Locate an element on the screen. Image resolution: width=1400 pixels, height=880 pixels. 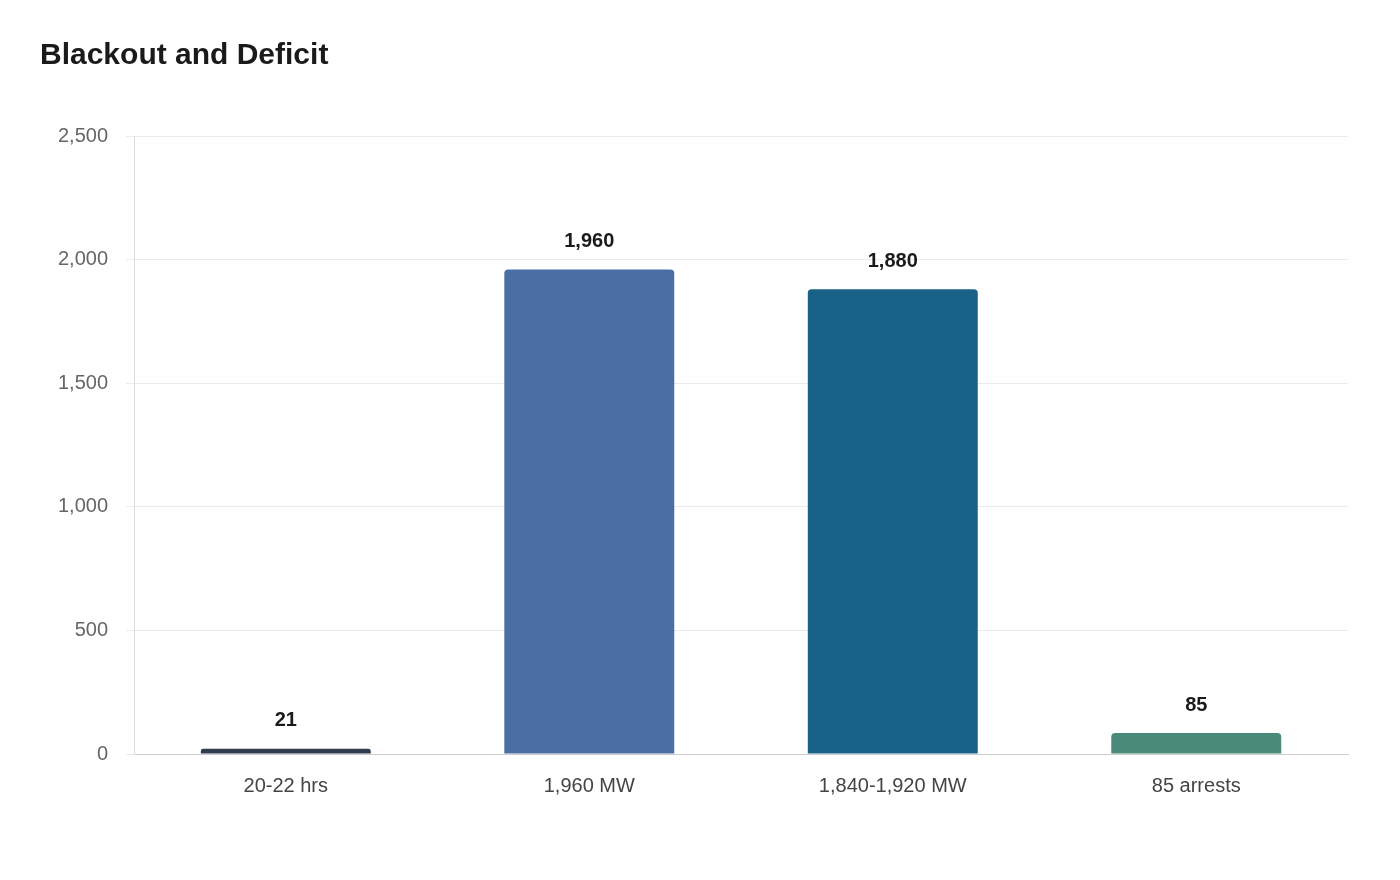
data-label: 1,960 is located at coordinates (589, 240).